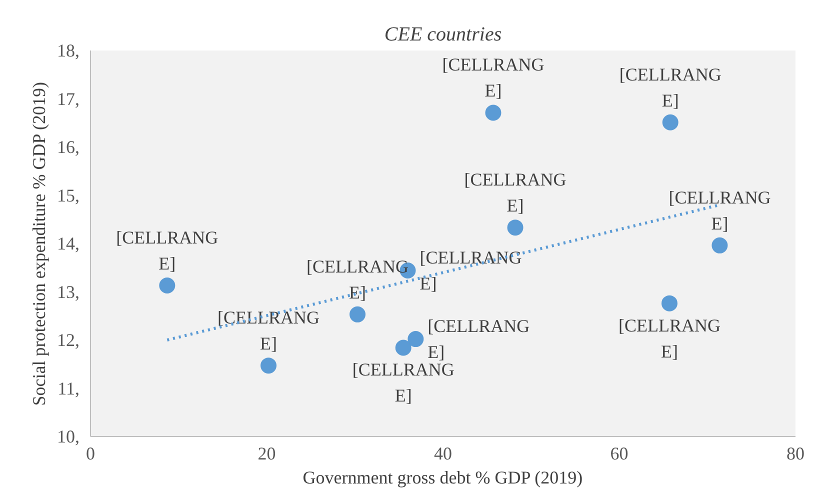 This screenshot has height=497, width=831. What do you see at coordinates (68, 292) in the screenshot?
I see `y-tick-label: 13,` at bounding box center [68, 292].